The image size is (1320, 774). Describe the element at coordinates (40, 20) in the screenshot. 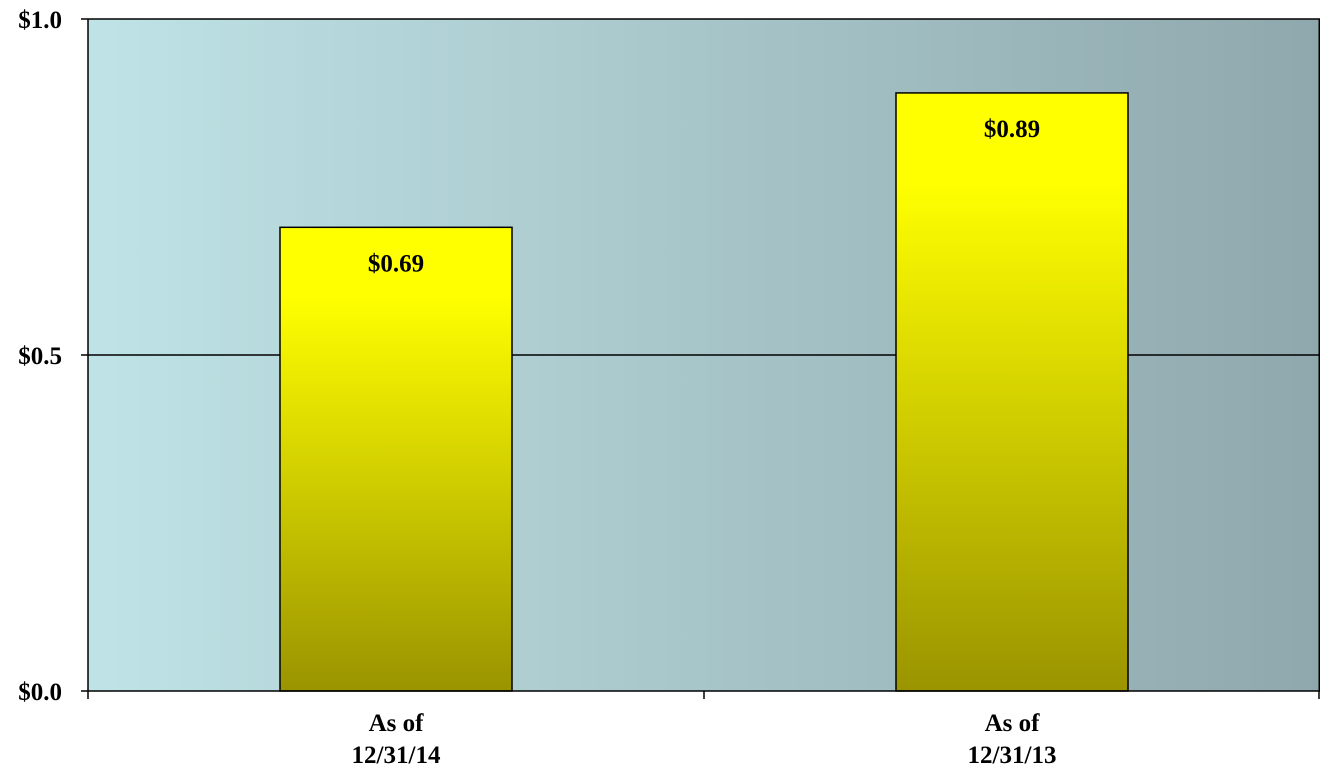

I see `y-tick-label: $1.0` at that location.